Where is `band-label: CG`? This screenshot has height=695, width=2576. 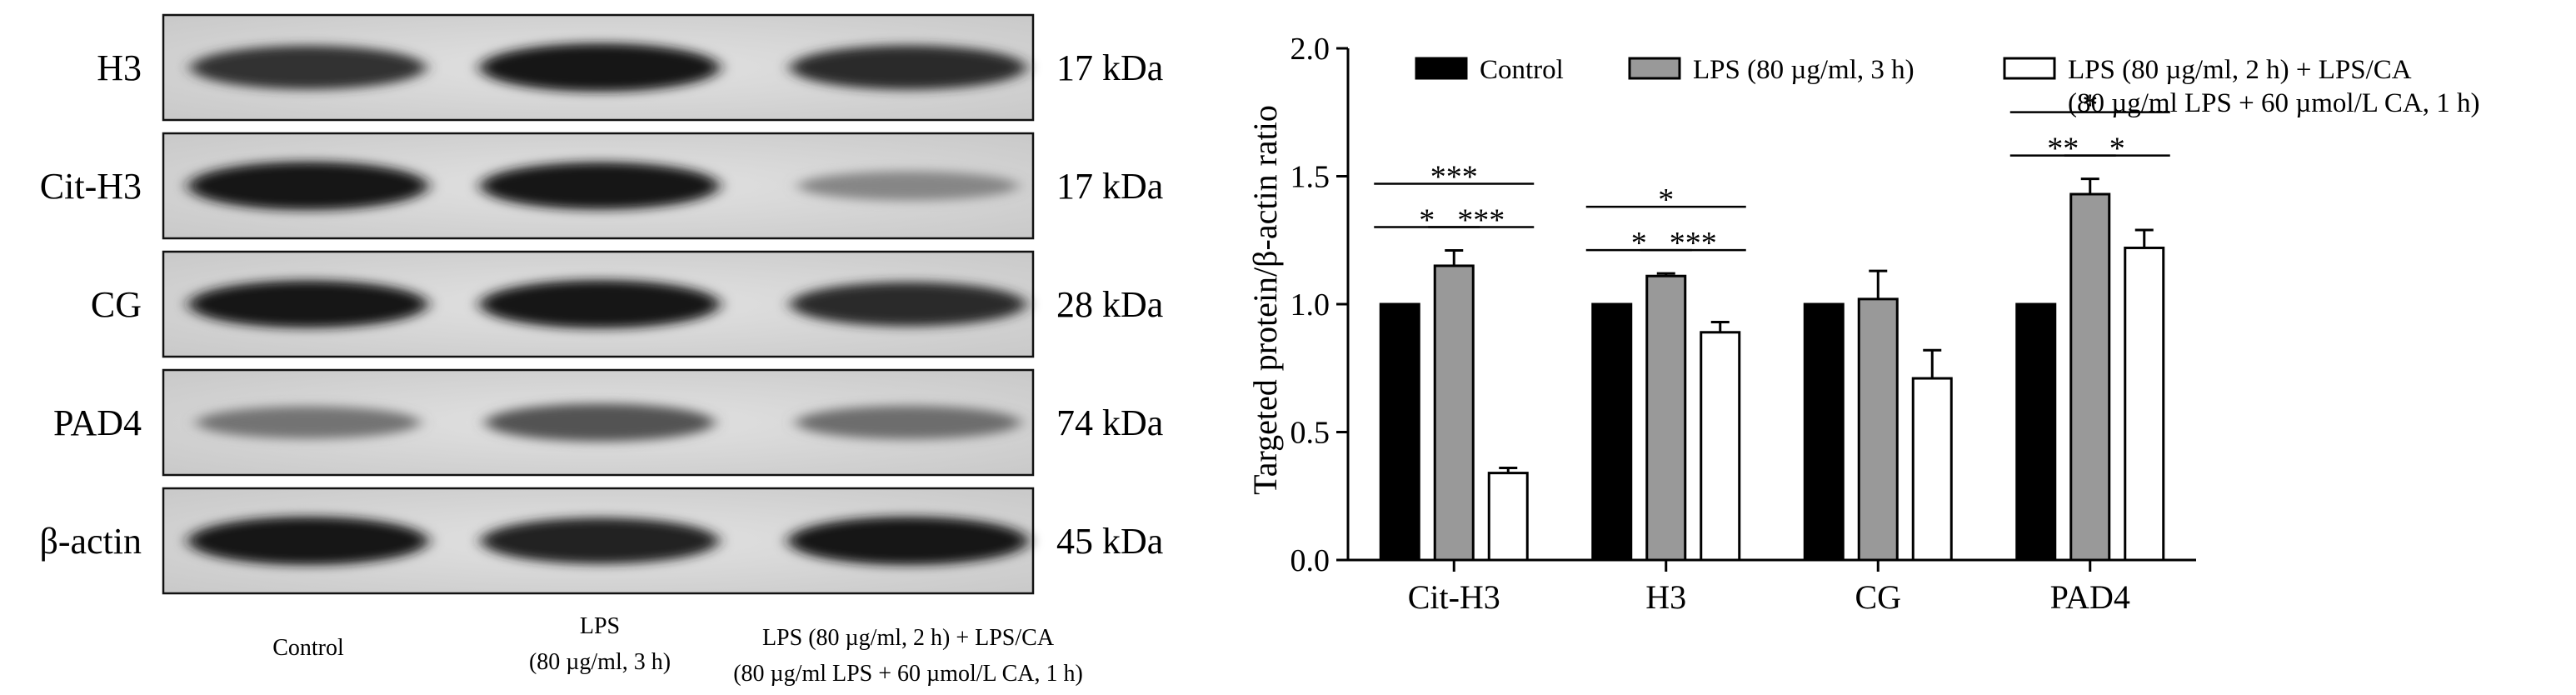
band-label: CG is located at coordinates (116, 304).